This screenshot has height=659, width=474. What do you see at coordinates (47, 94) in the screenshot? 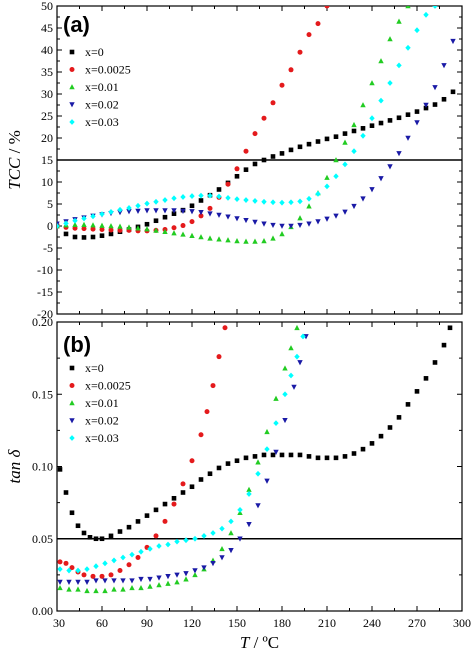
I see `panel-a-y-tick-label: 30` at bounding box center [47, 94].